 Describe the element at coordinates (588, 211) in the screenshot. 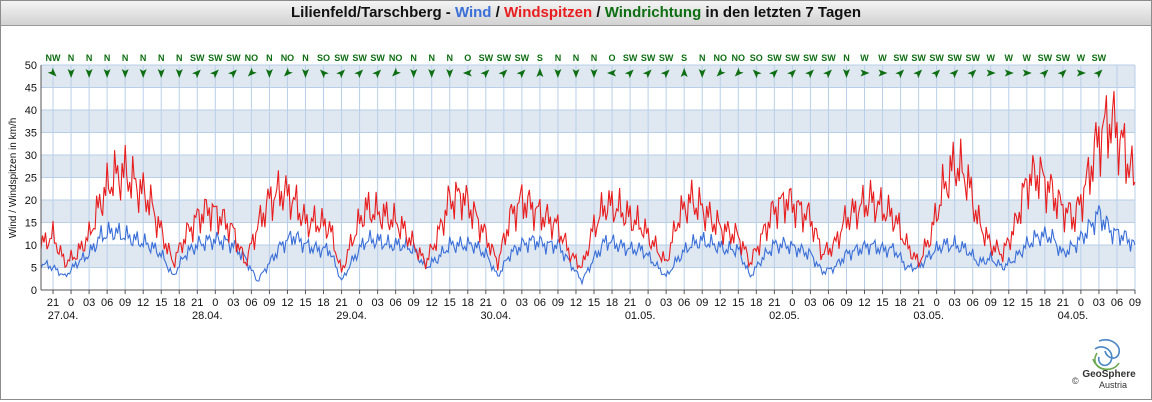

I see `grid-band` at that location.